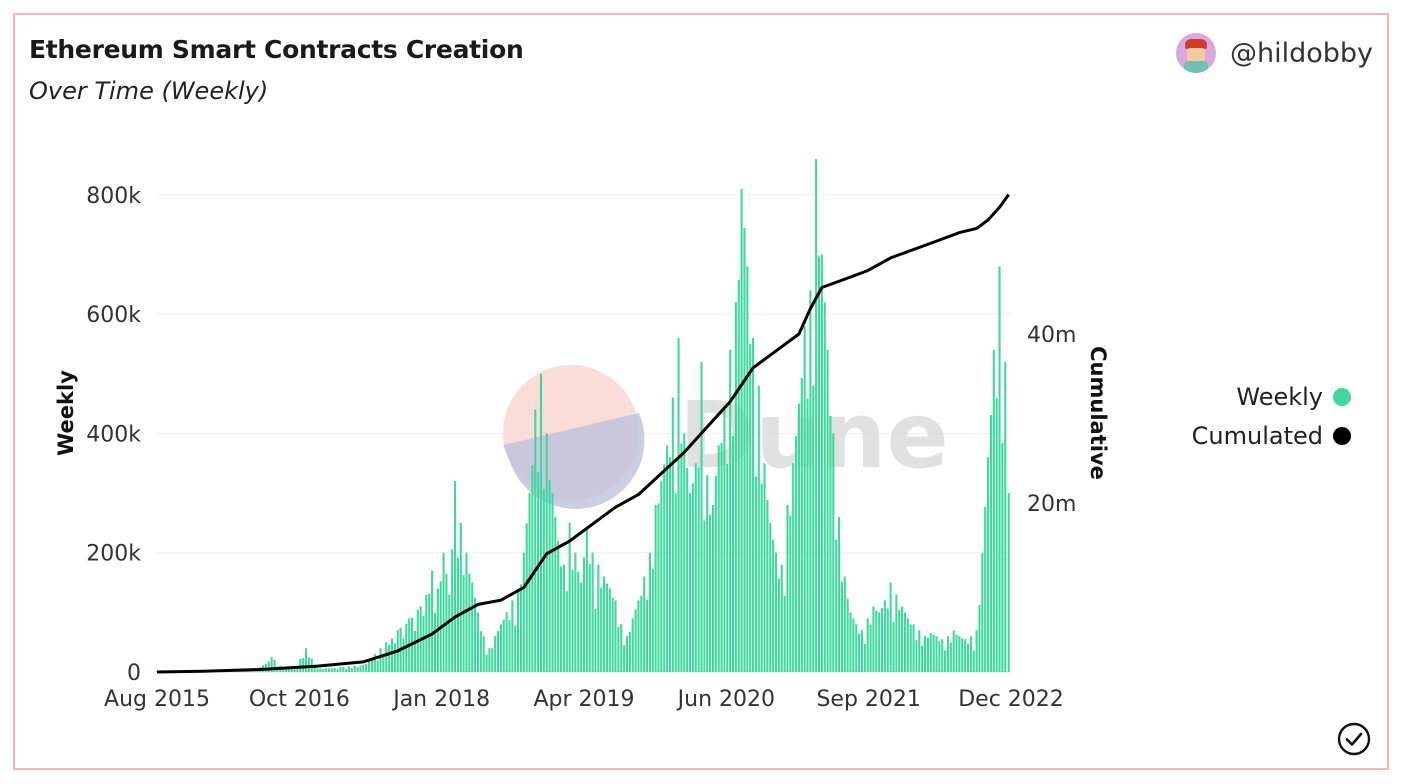 Image resolution: width=1404 pixels, height=784 pixels. Describe the element at coordinates (583, 699) in the screenshot. I see `x-tick-label: Apr 2019` at that location.